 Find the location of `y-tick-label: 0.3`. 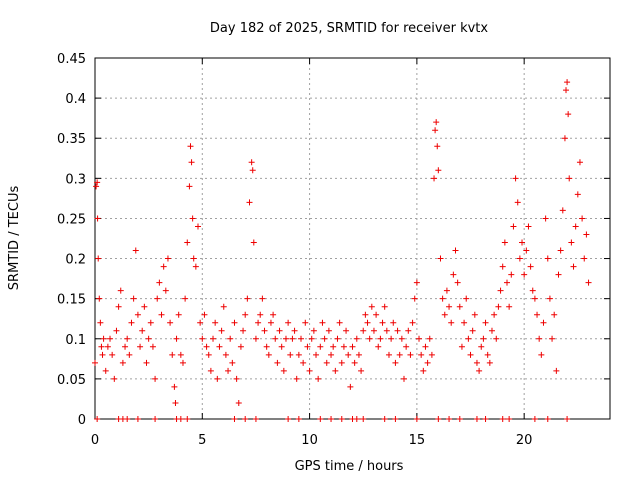

y-tick-label: 0.3 is located at coordinates (75, 179).